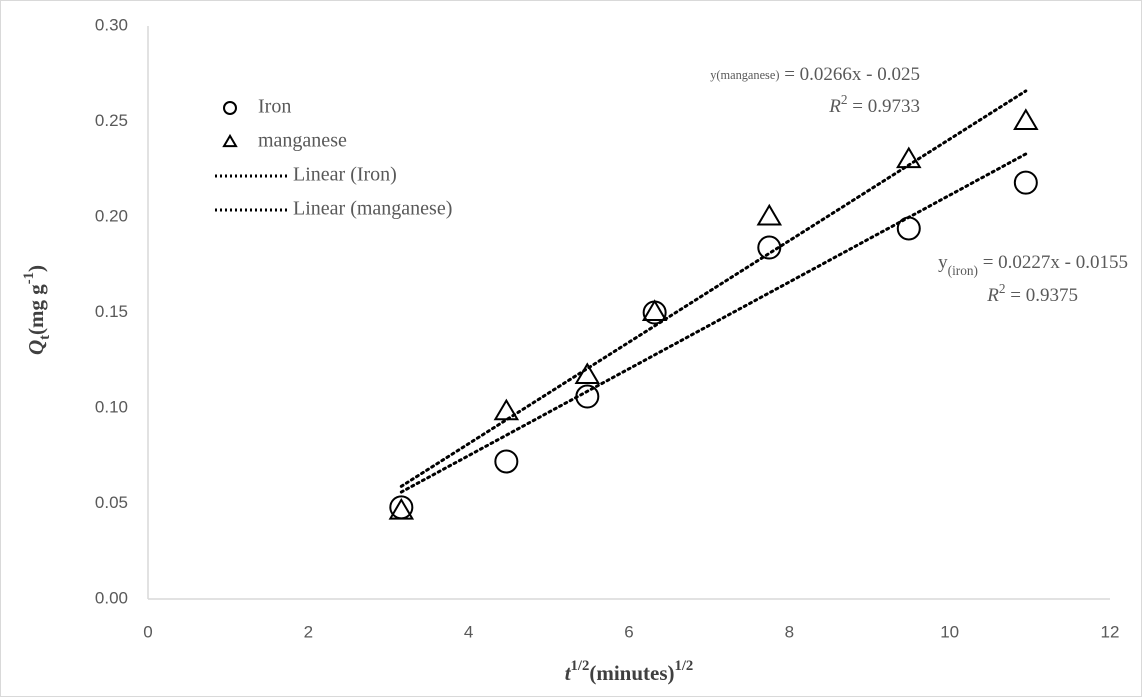 The image size is (1142, 697). What do you see at coordinates (111, 502) in the screenshot?
I see `y-tick-label: 0.05` at bounding box center [111, 502].